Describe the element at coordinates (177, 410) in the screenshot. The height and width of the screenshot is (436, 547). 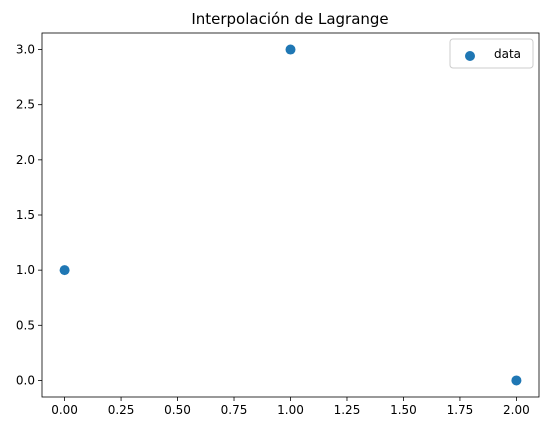
I see `x-tick-label: 0.50` at that location.